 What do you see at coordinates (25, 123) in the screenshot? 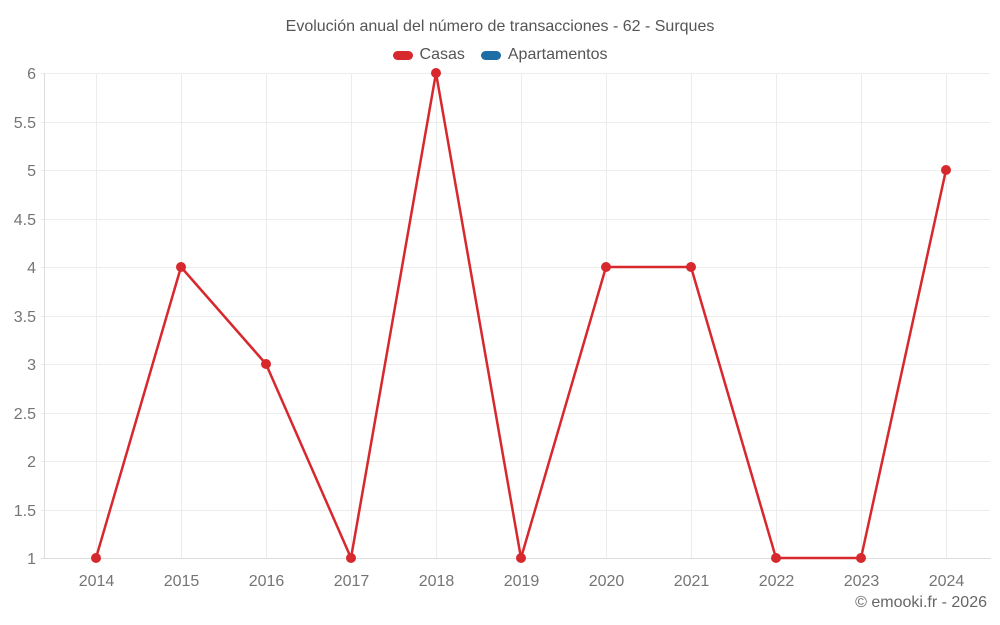
I see `y-tick-label: 5.5` at bounding box center [25, 123].